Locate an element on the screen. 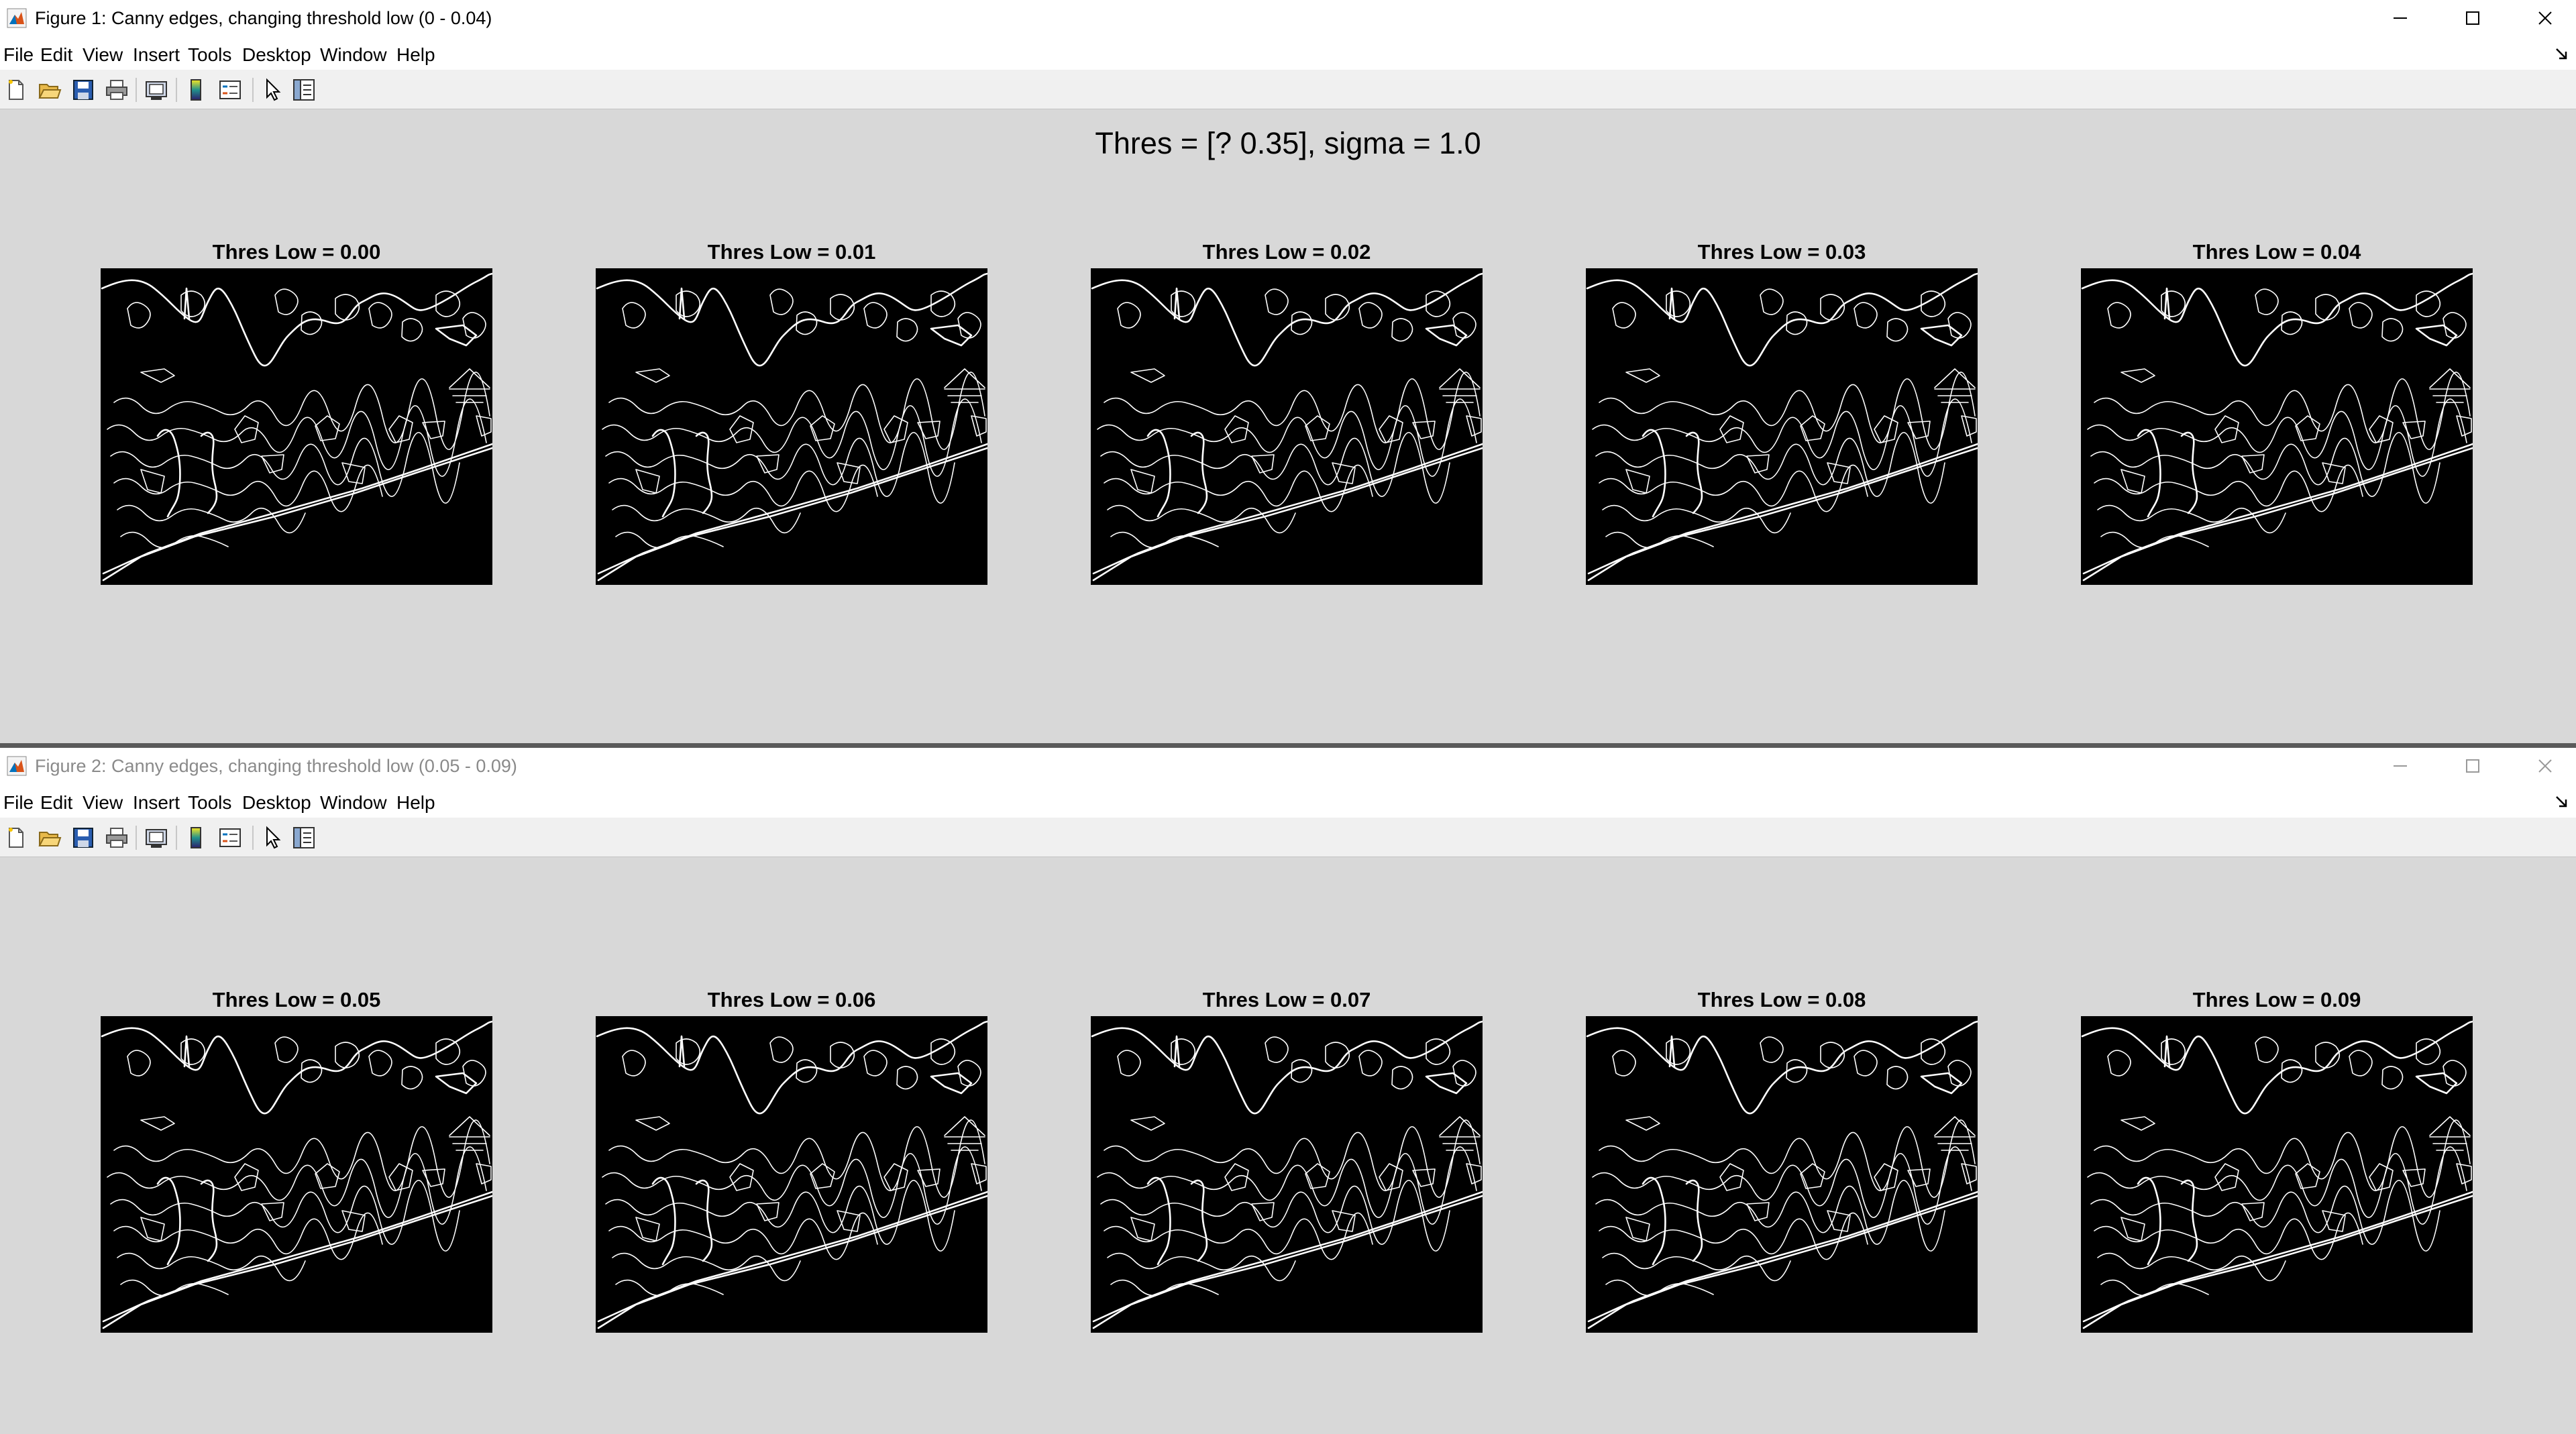 The image size is (2576, 1434). figure-suptitle: Thres = [? 0.35], sigma = 1.0 is located at coordinates (1288, 143).